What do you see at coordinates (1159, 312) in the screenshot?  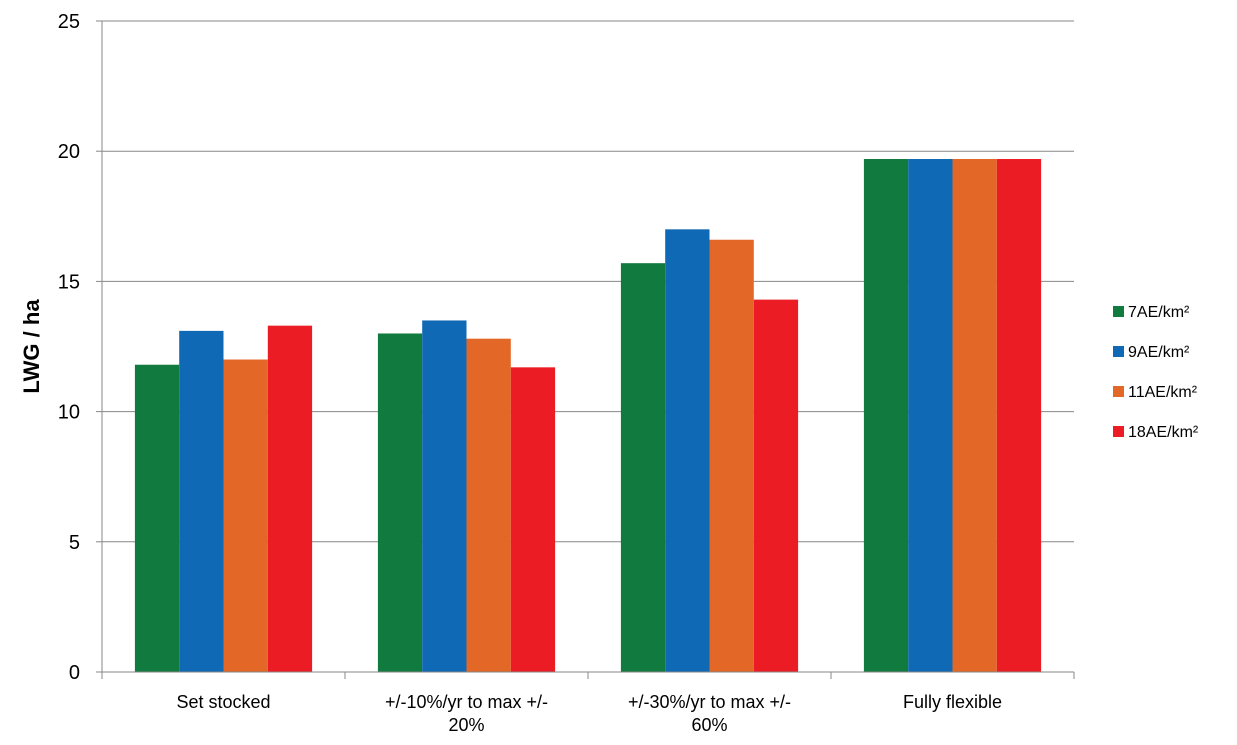 I see `legend-label: 7AE/km²` at bounding box center [1159, 312].